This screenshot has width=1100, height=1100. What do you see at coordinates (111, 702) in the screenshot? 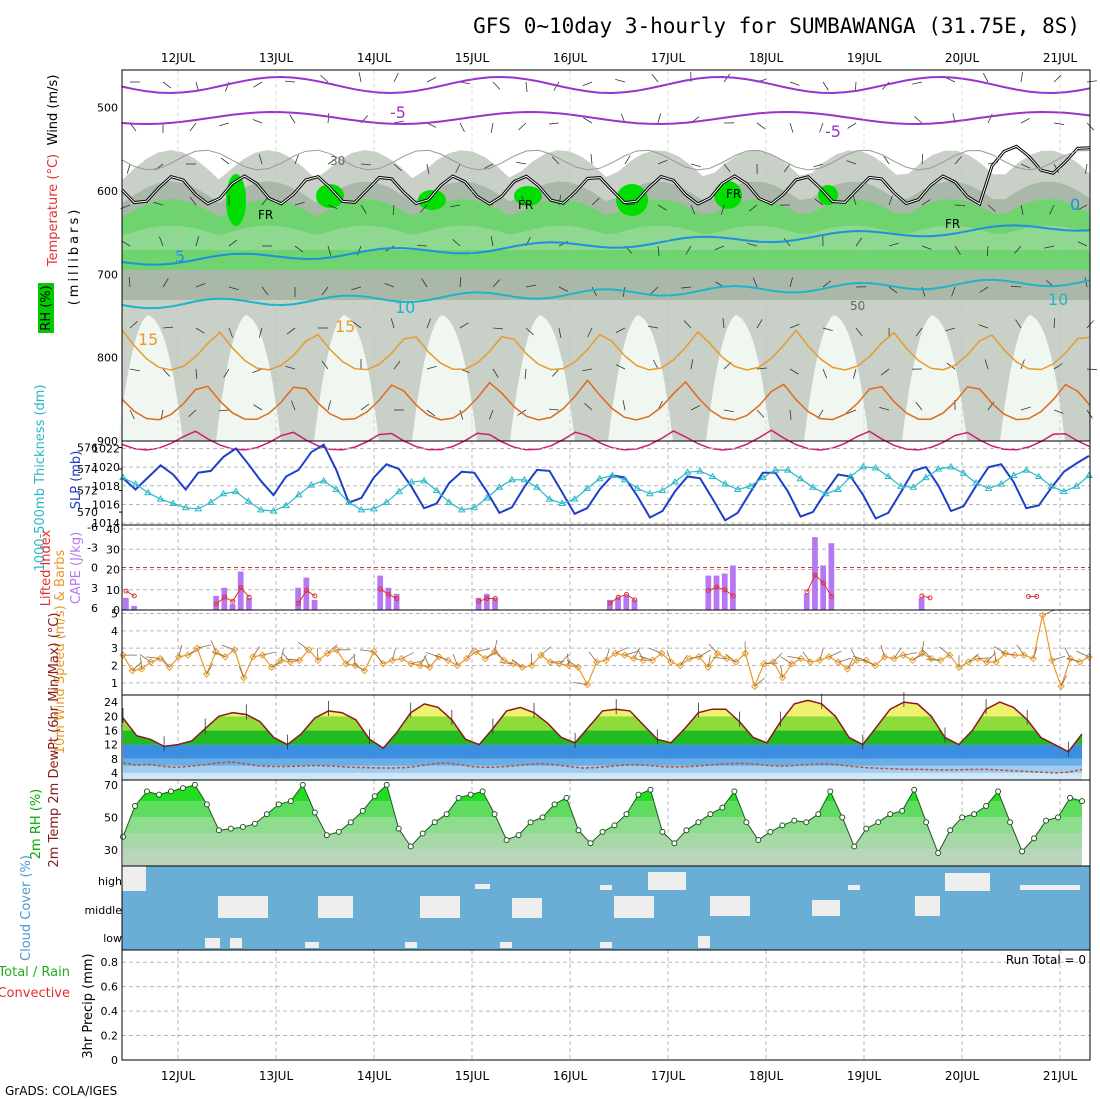
I see `temp-tick-label: 24` at bounding box center [111, 702].